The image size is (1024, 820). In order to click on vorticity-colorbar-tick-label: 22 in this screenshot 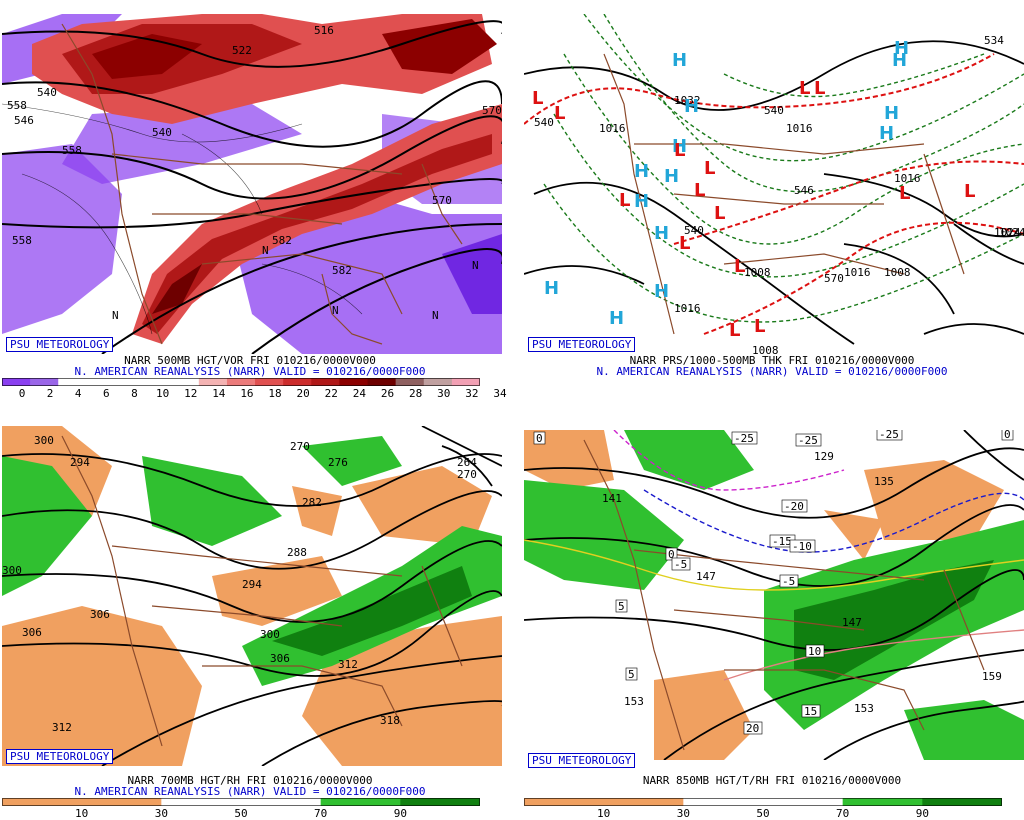, I will do `click(331, 393)`.